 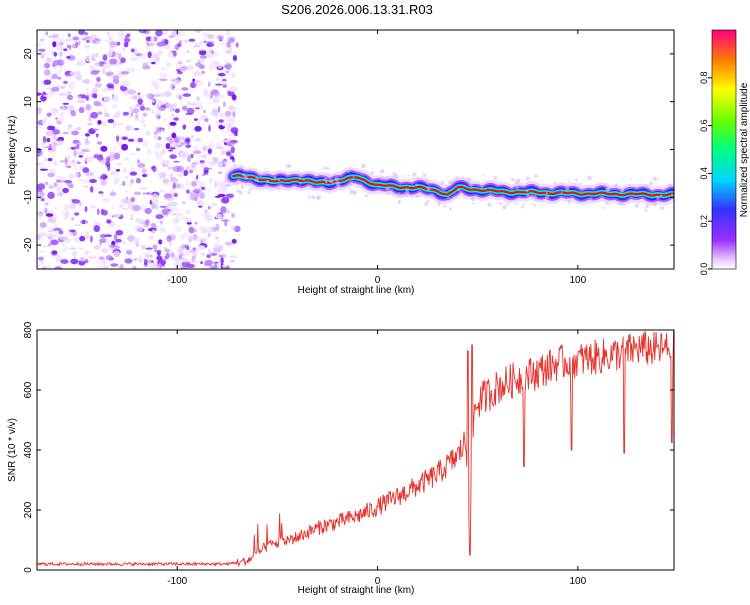 I want to click on colorbar-tick-label: 0.6, so click(x=704, y=125).